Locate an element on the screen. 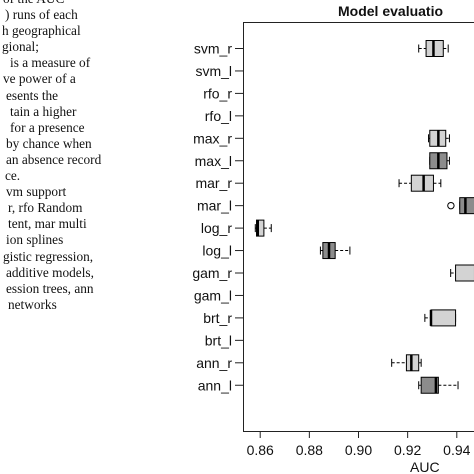  box-max_l is located at coordinates (439, 161).